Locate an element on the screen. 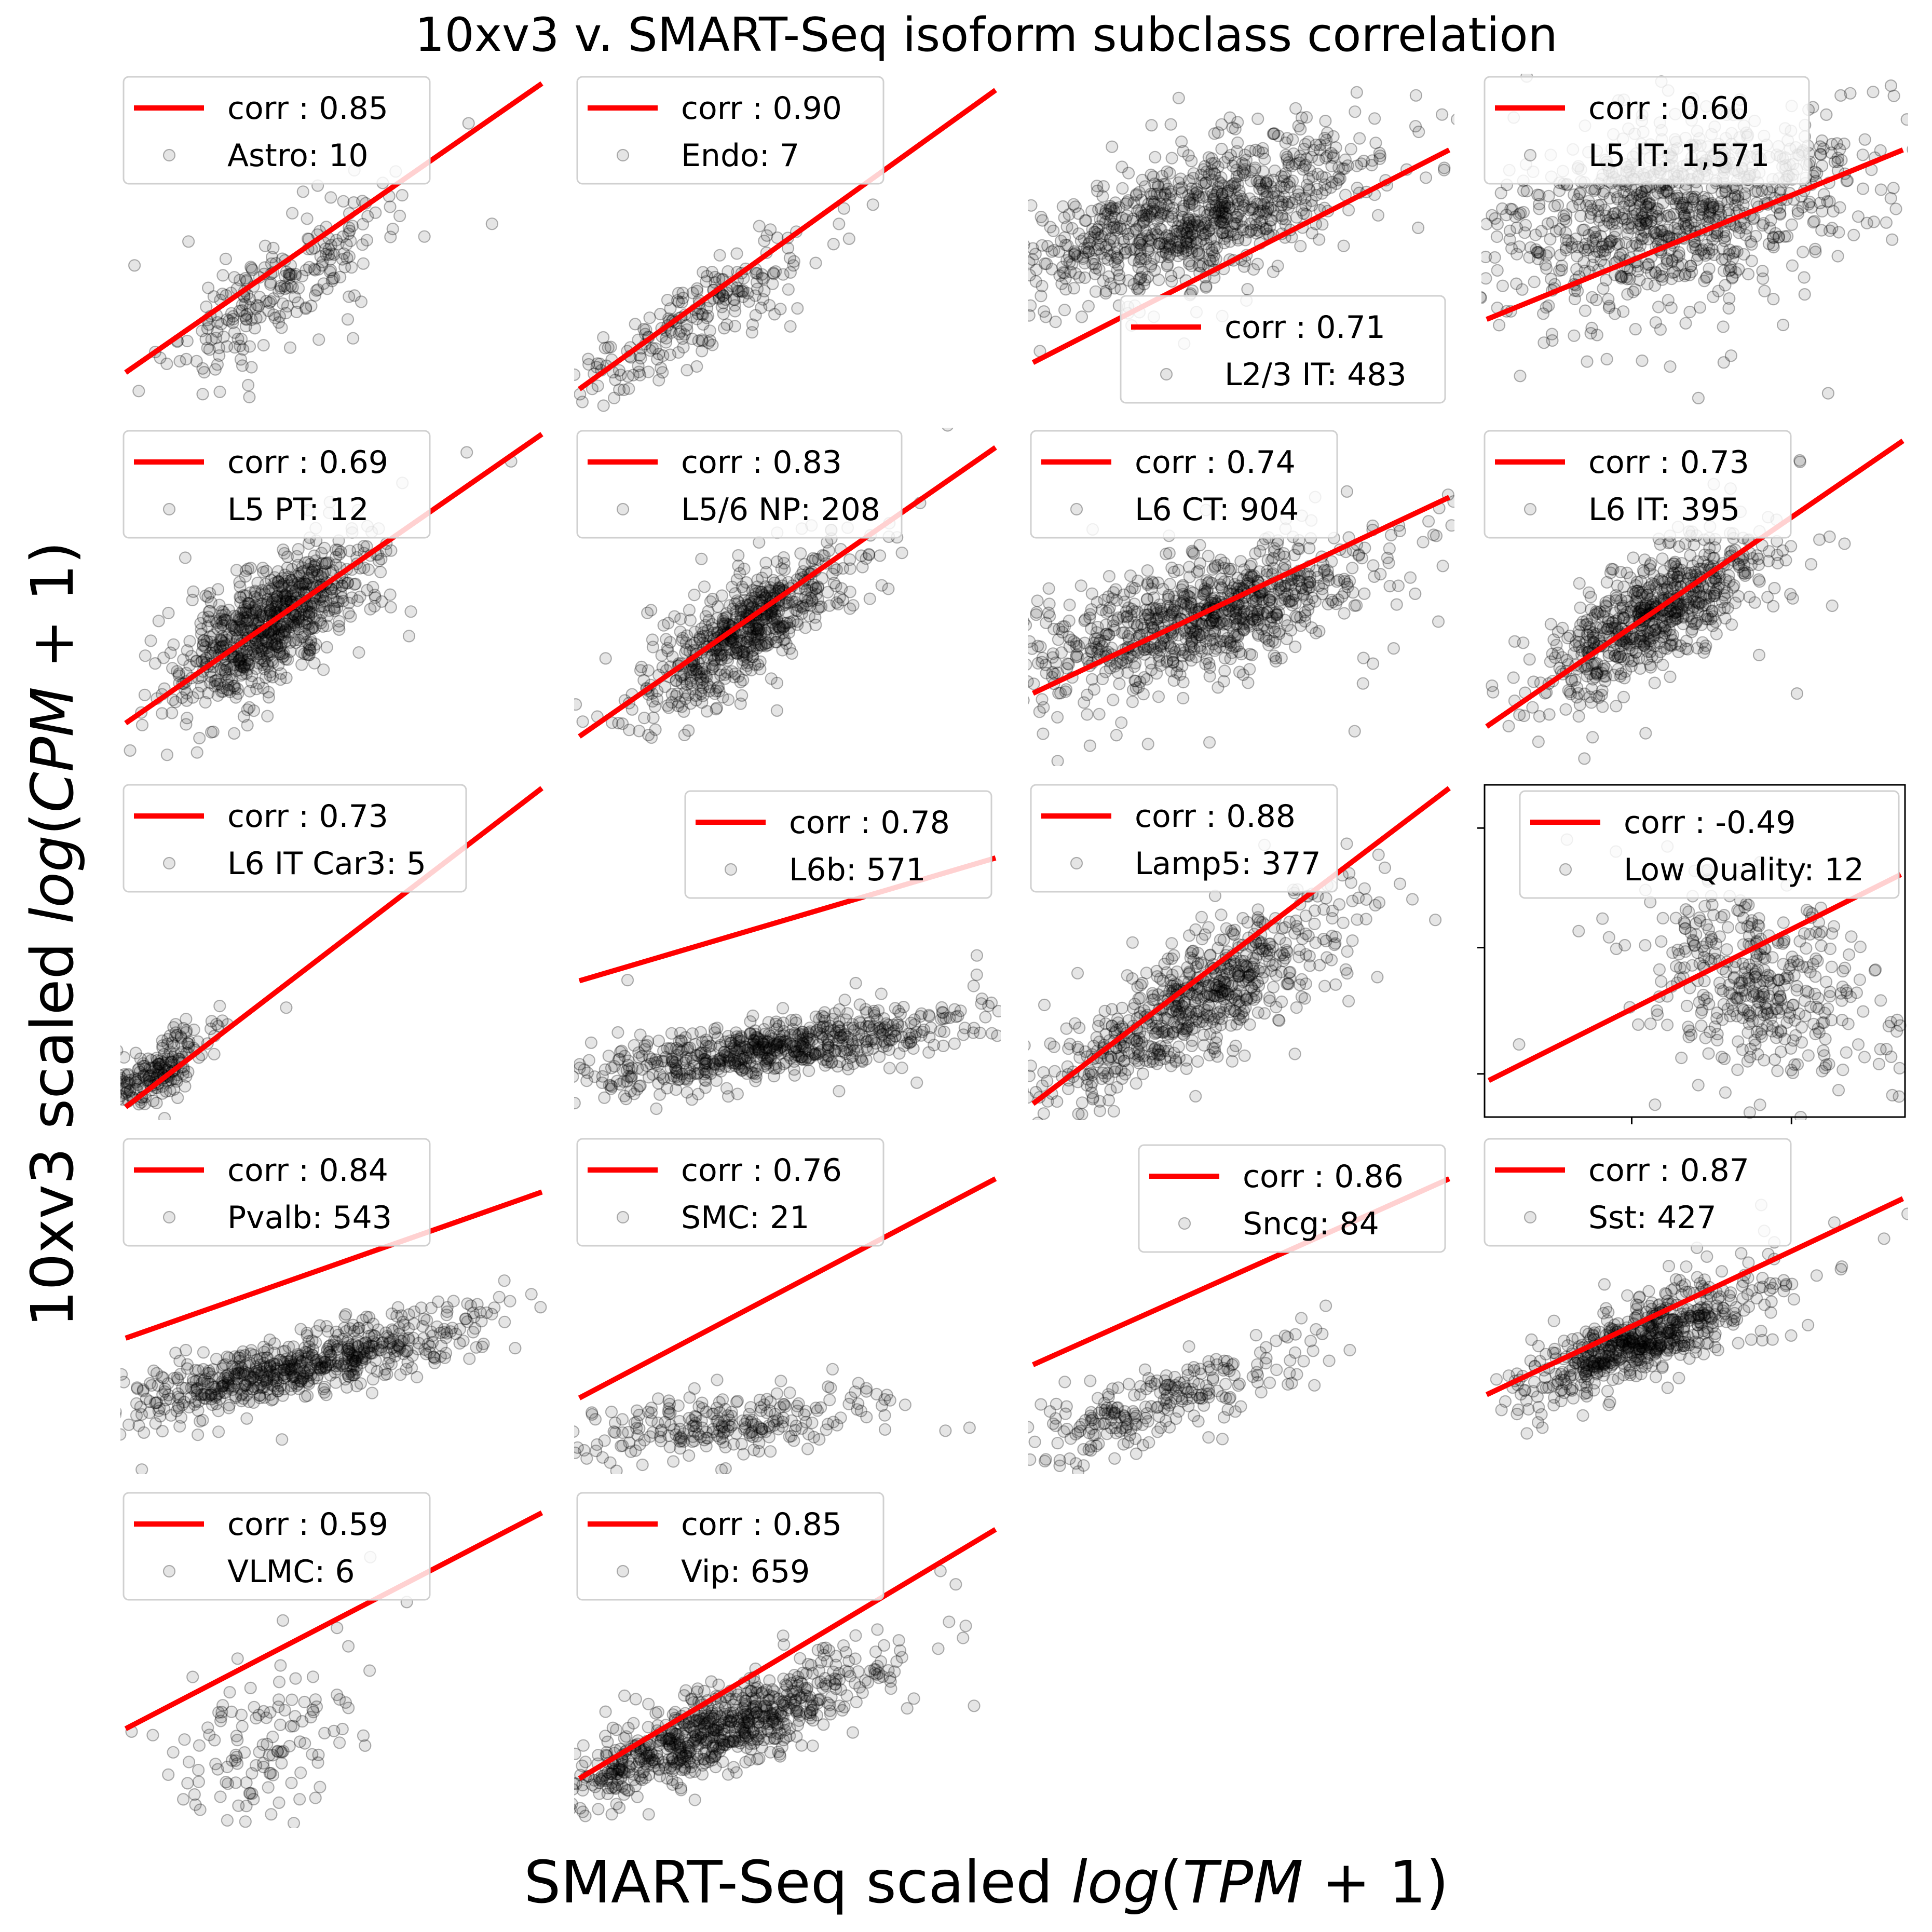  legend-corr-label: corr : 0.83 is located at coordinates (761, 462).